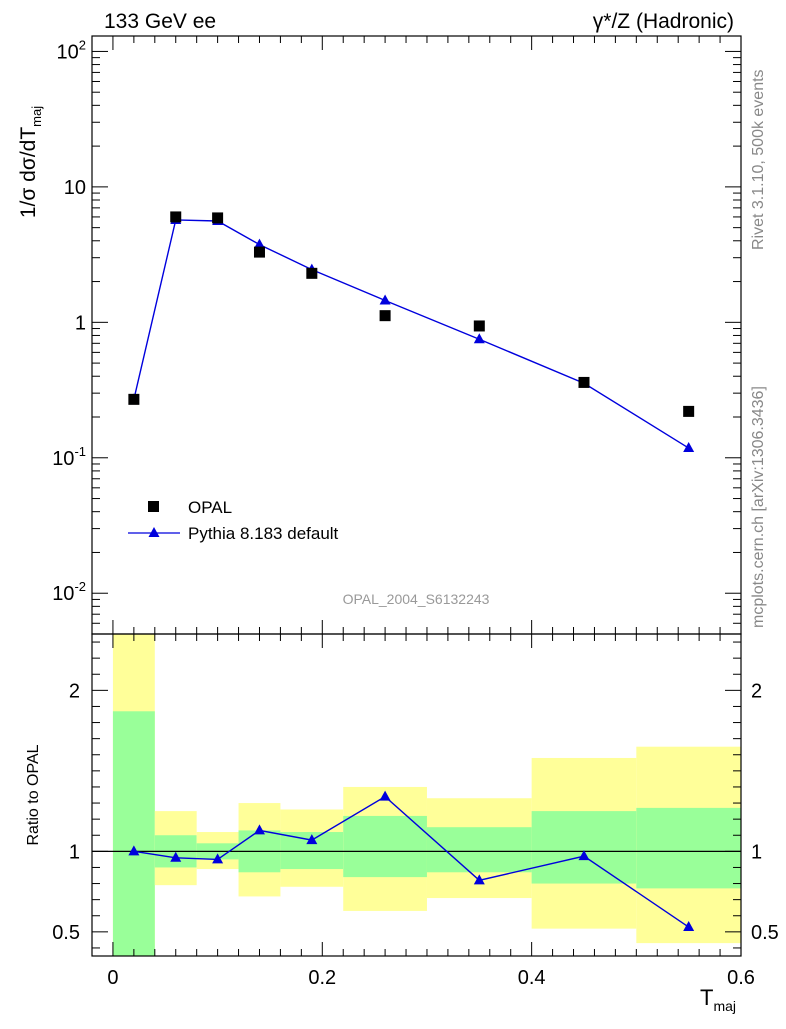 The width and height of the screenshot is (786, 1029). Describe the element at coordinates (71, 50) in the screenshot. I see `main-y-tick-label: 10²` at that location.